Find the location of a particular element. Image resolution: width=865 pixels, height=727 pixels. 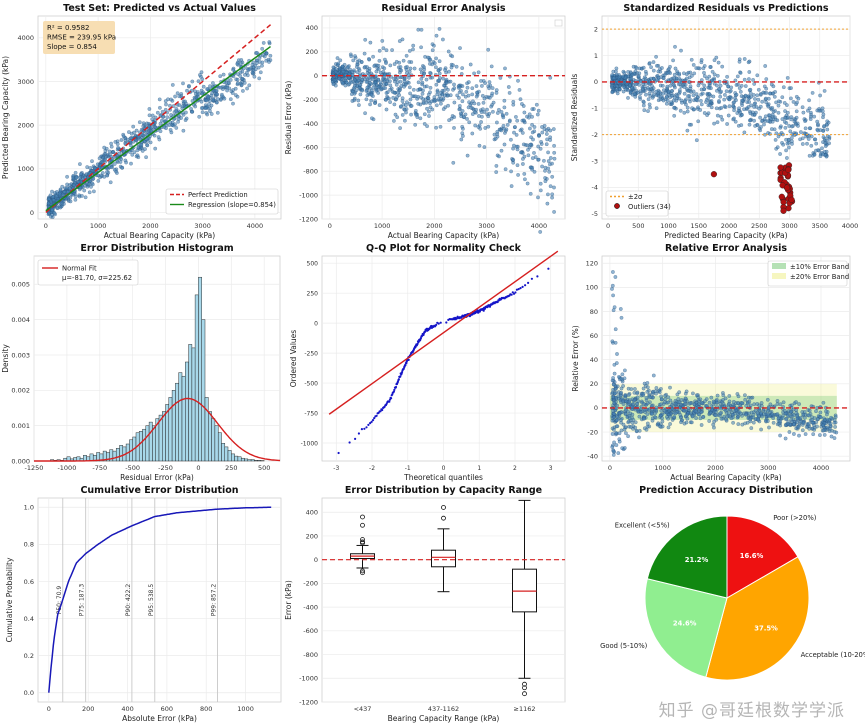

p2-ytick-label: -800 is located at coordinates (310, 172).